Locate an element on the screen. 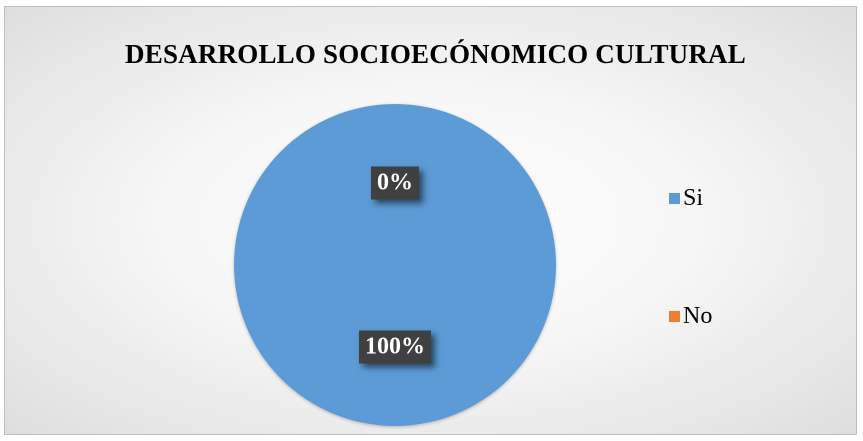 The image size is (863, 441). legend-label: No is located at coordinates (698, 315).